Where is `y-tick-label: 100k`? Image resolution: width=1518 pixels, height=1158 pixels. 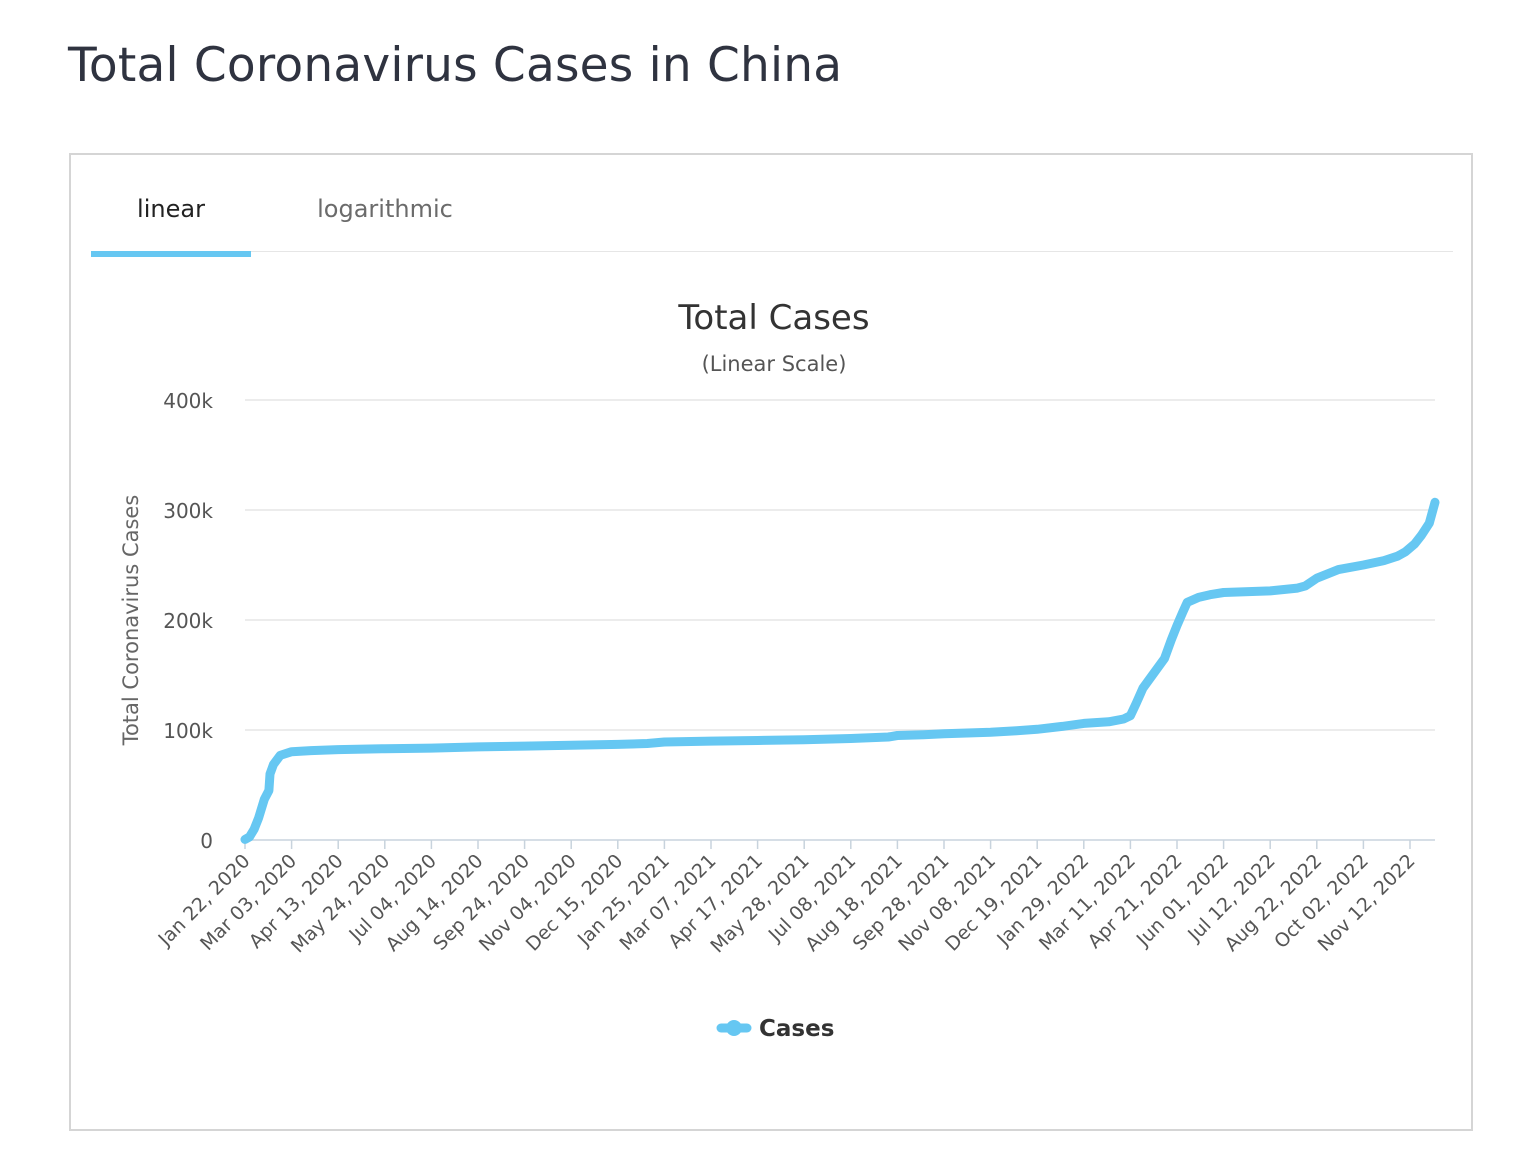
y-tick-label: 100k is located at coordinates (188, 731).